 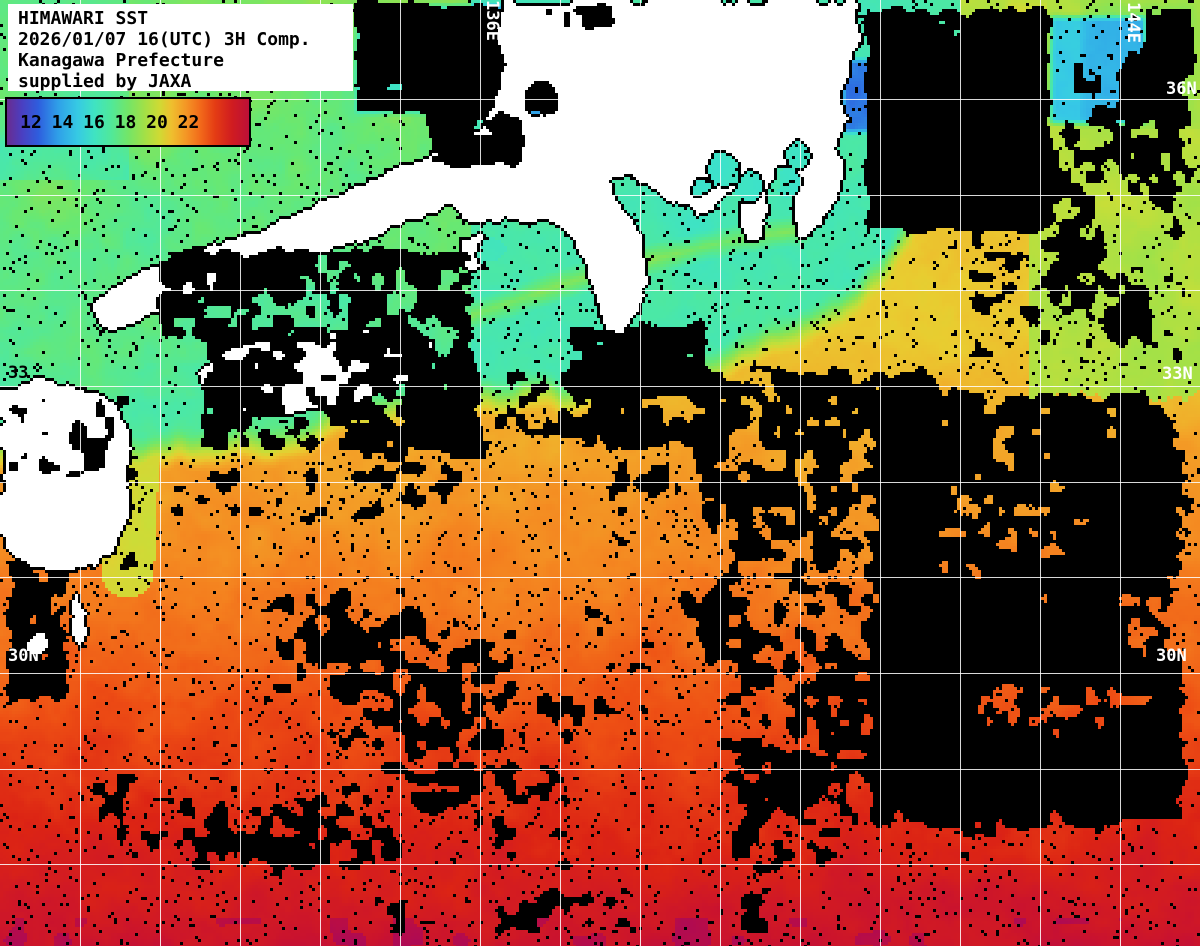 What do you see at coordinates (188, 122) in the screenshot?
I see `colorbar-tick: 22` at bounding box center [188, 122].